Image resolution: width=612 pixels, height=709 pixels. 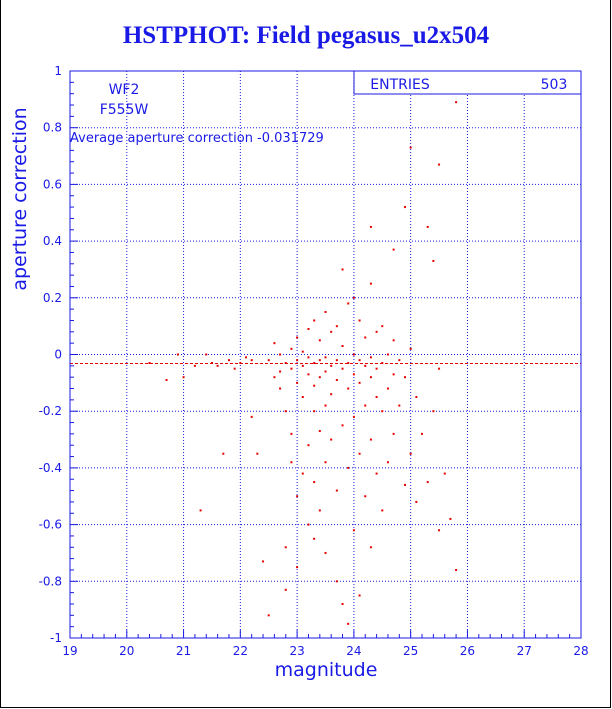 What do you see at coordinates (326, 670) in the screenshot?
I see `x-axis-label: magnitude` at bounding box center [326, 670].